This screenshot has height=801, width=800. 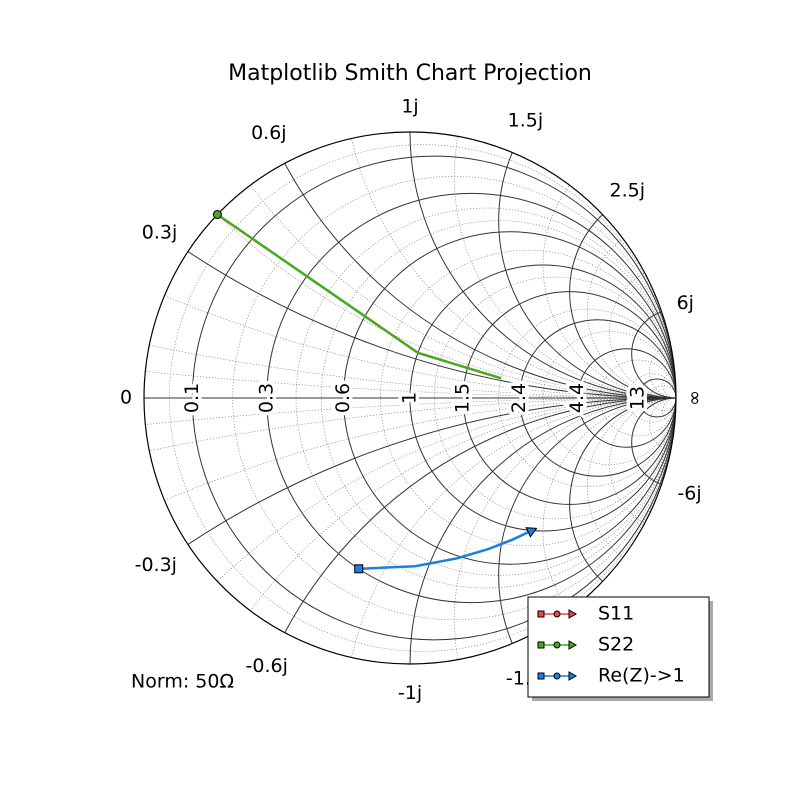 What do you see at coordinates (192, 398) in the screenshot?
I see `real-tick-label: 0.1` at bounding box center [192, 398].